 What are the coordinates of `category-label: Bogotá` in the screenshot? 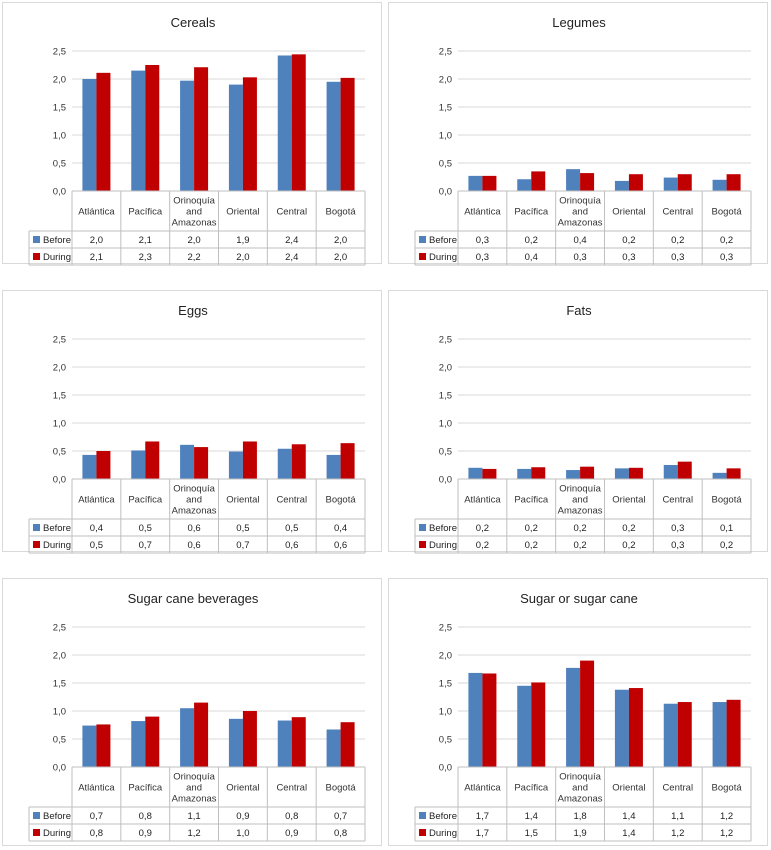 It's located at (341, 500).